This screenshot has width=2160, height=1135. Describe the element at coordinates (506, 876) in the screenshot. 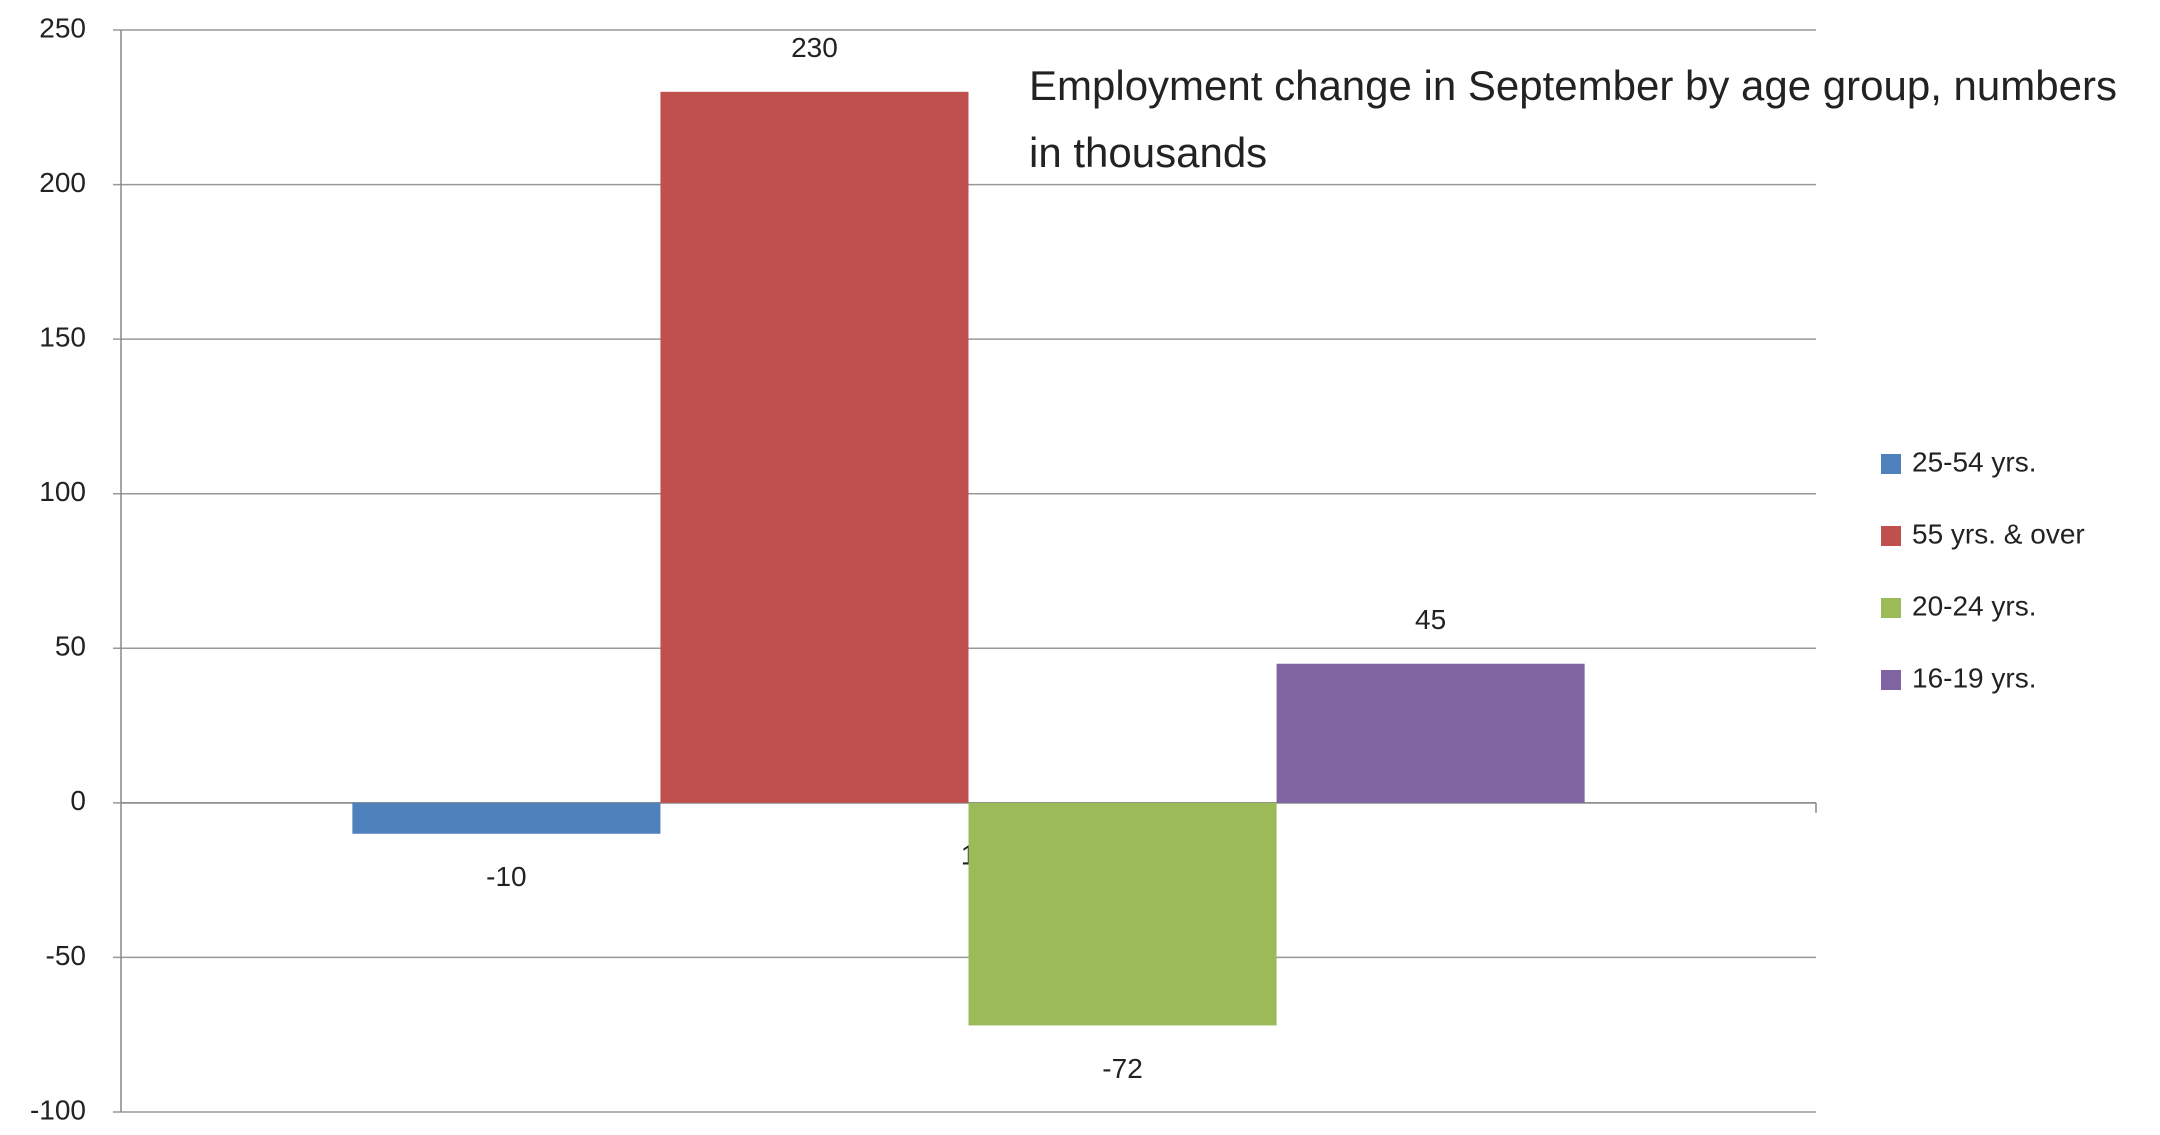

I see `value-label: -10` at that location.